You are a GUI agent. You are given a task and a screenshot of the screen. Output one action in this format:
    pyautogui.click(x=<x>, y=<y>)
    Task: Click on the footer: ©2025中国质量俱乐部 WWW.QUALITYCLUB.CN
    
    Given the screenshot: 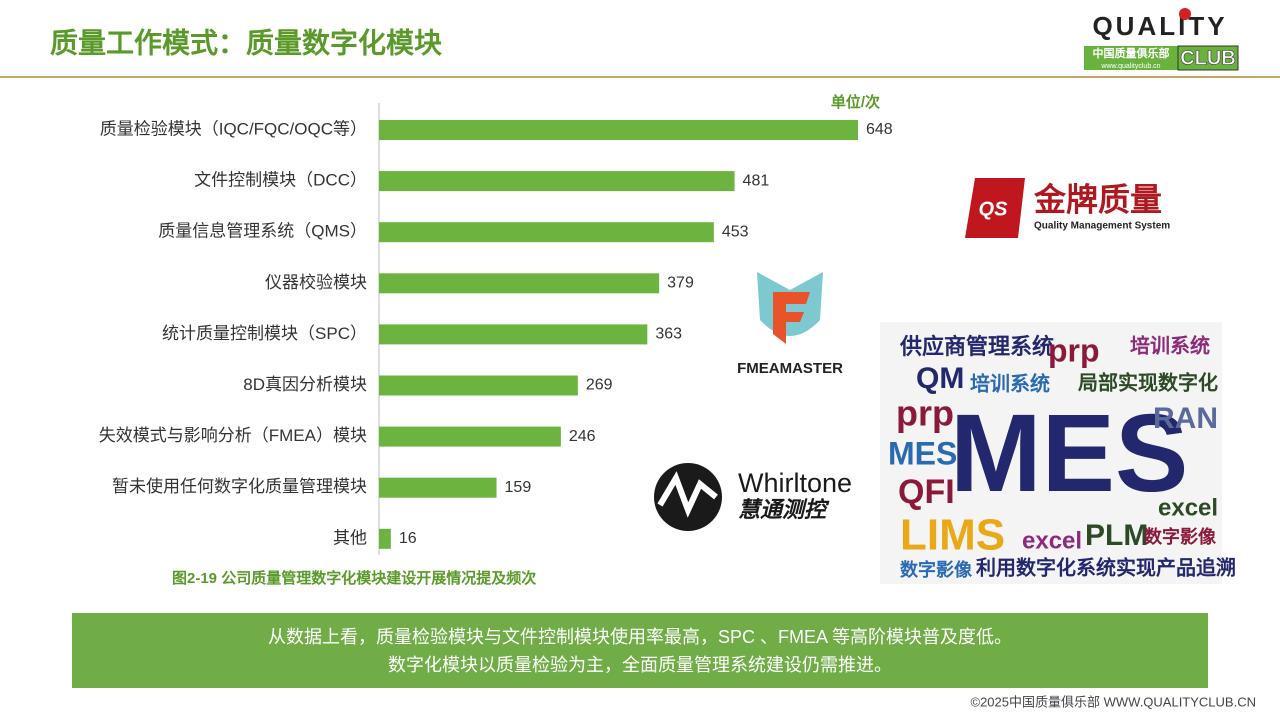 What is the action you would take?
    pyautogui.click(x=1113, y=701)
    